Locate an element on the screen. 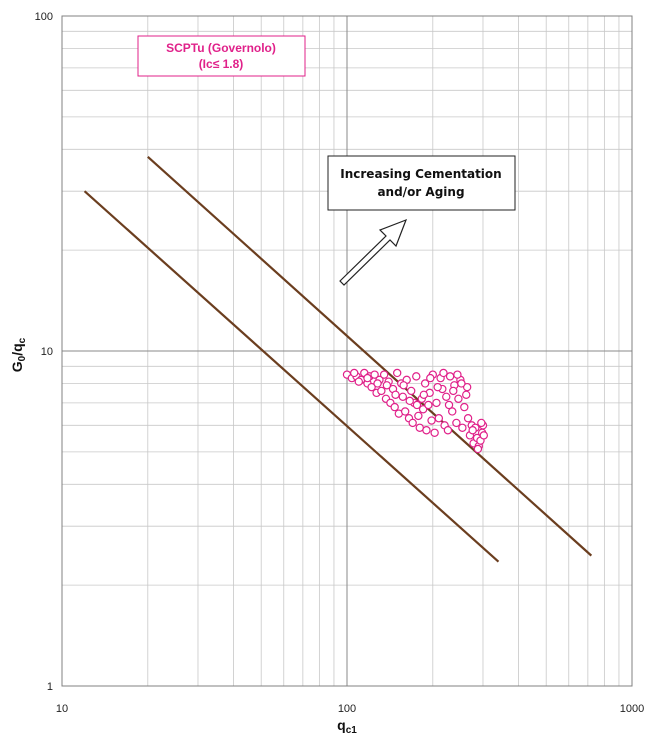 This screenshot has width=654, height=737. x-axis-title-main: q is located at coordinates (341, 725).